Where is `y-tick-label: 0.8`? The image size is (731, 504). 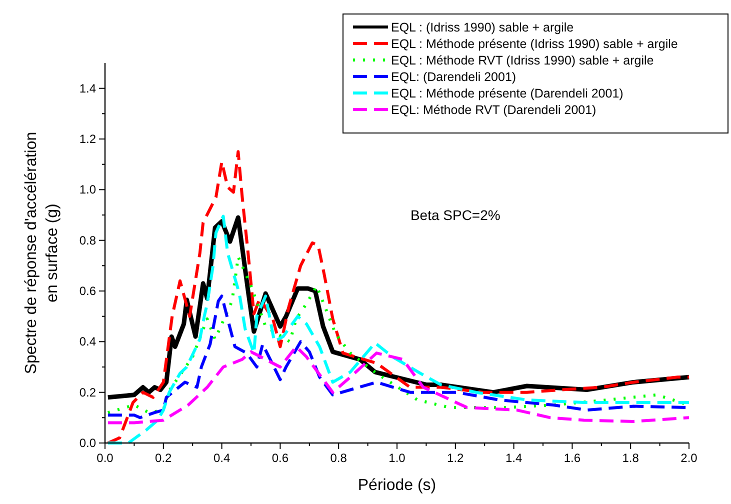 y-tick-label: 0.8 is located at coordinates (87, 240).